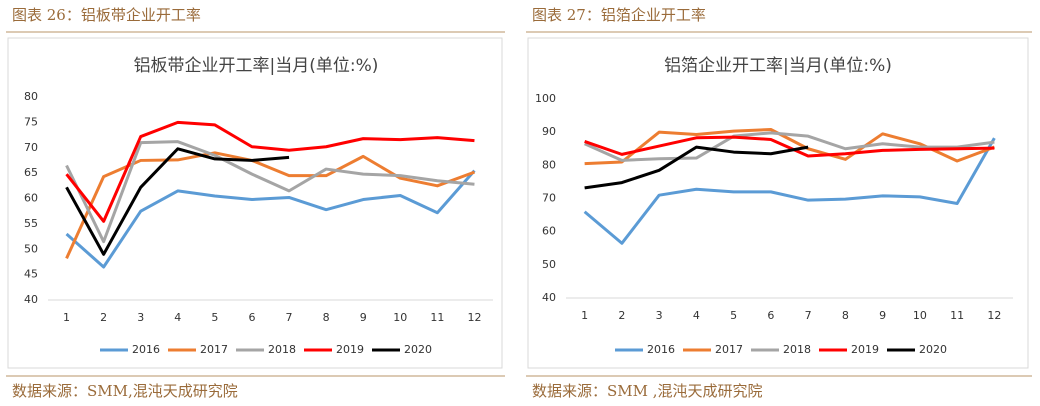 Image resolution: width=1040 pixels, height=406 pixels. I want to click on figure-label: 图表 27：铝箔企业开工率, so click(619, 15).